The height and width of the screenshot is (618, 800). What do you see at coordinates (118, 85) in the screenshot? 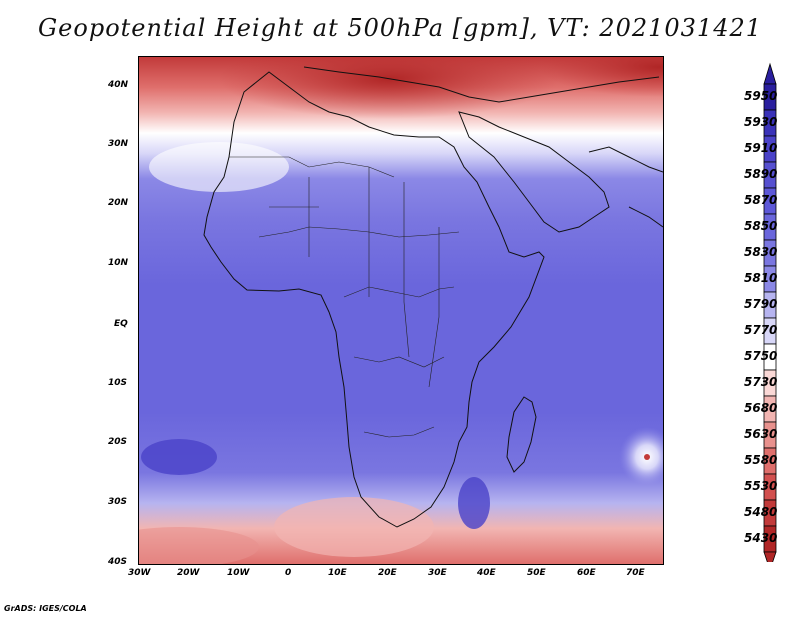
I see `lat-label: 40N` at bounding box center [118, 85].